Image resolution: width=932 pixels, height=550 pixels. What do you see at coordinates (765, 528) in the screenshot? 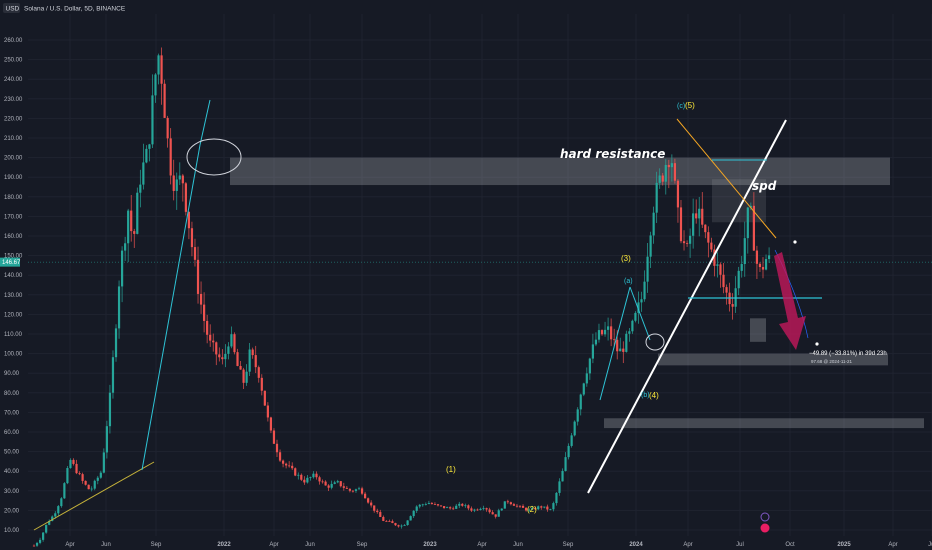
I see `flag-icon` at bounding box center [765, 528].